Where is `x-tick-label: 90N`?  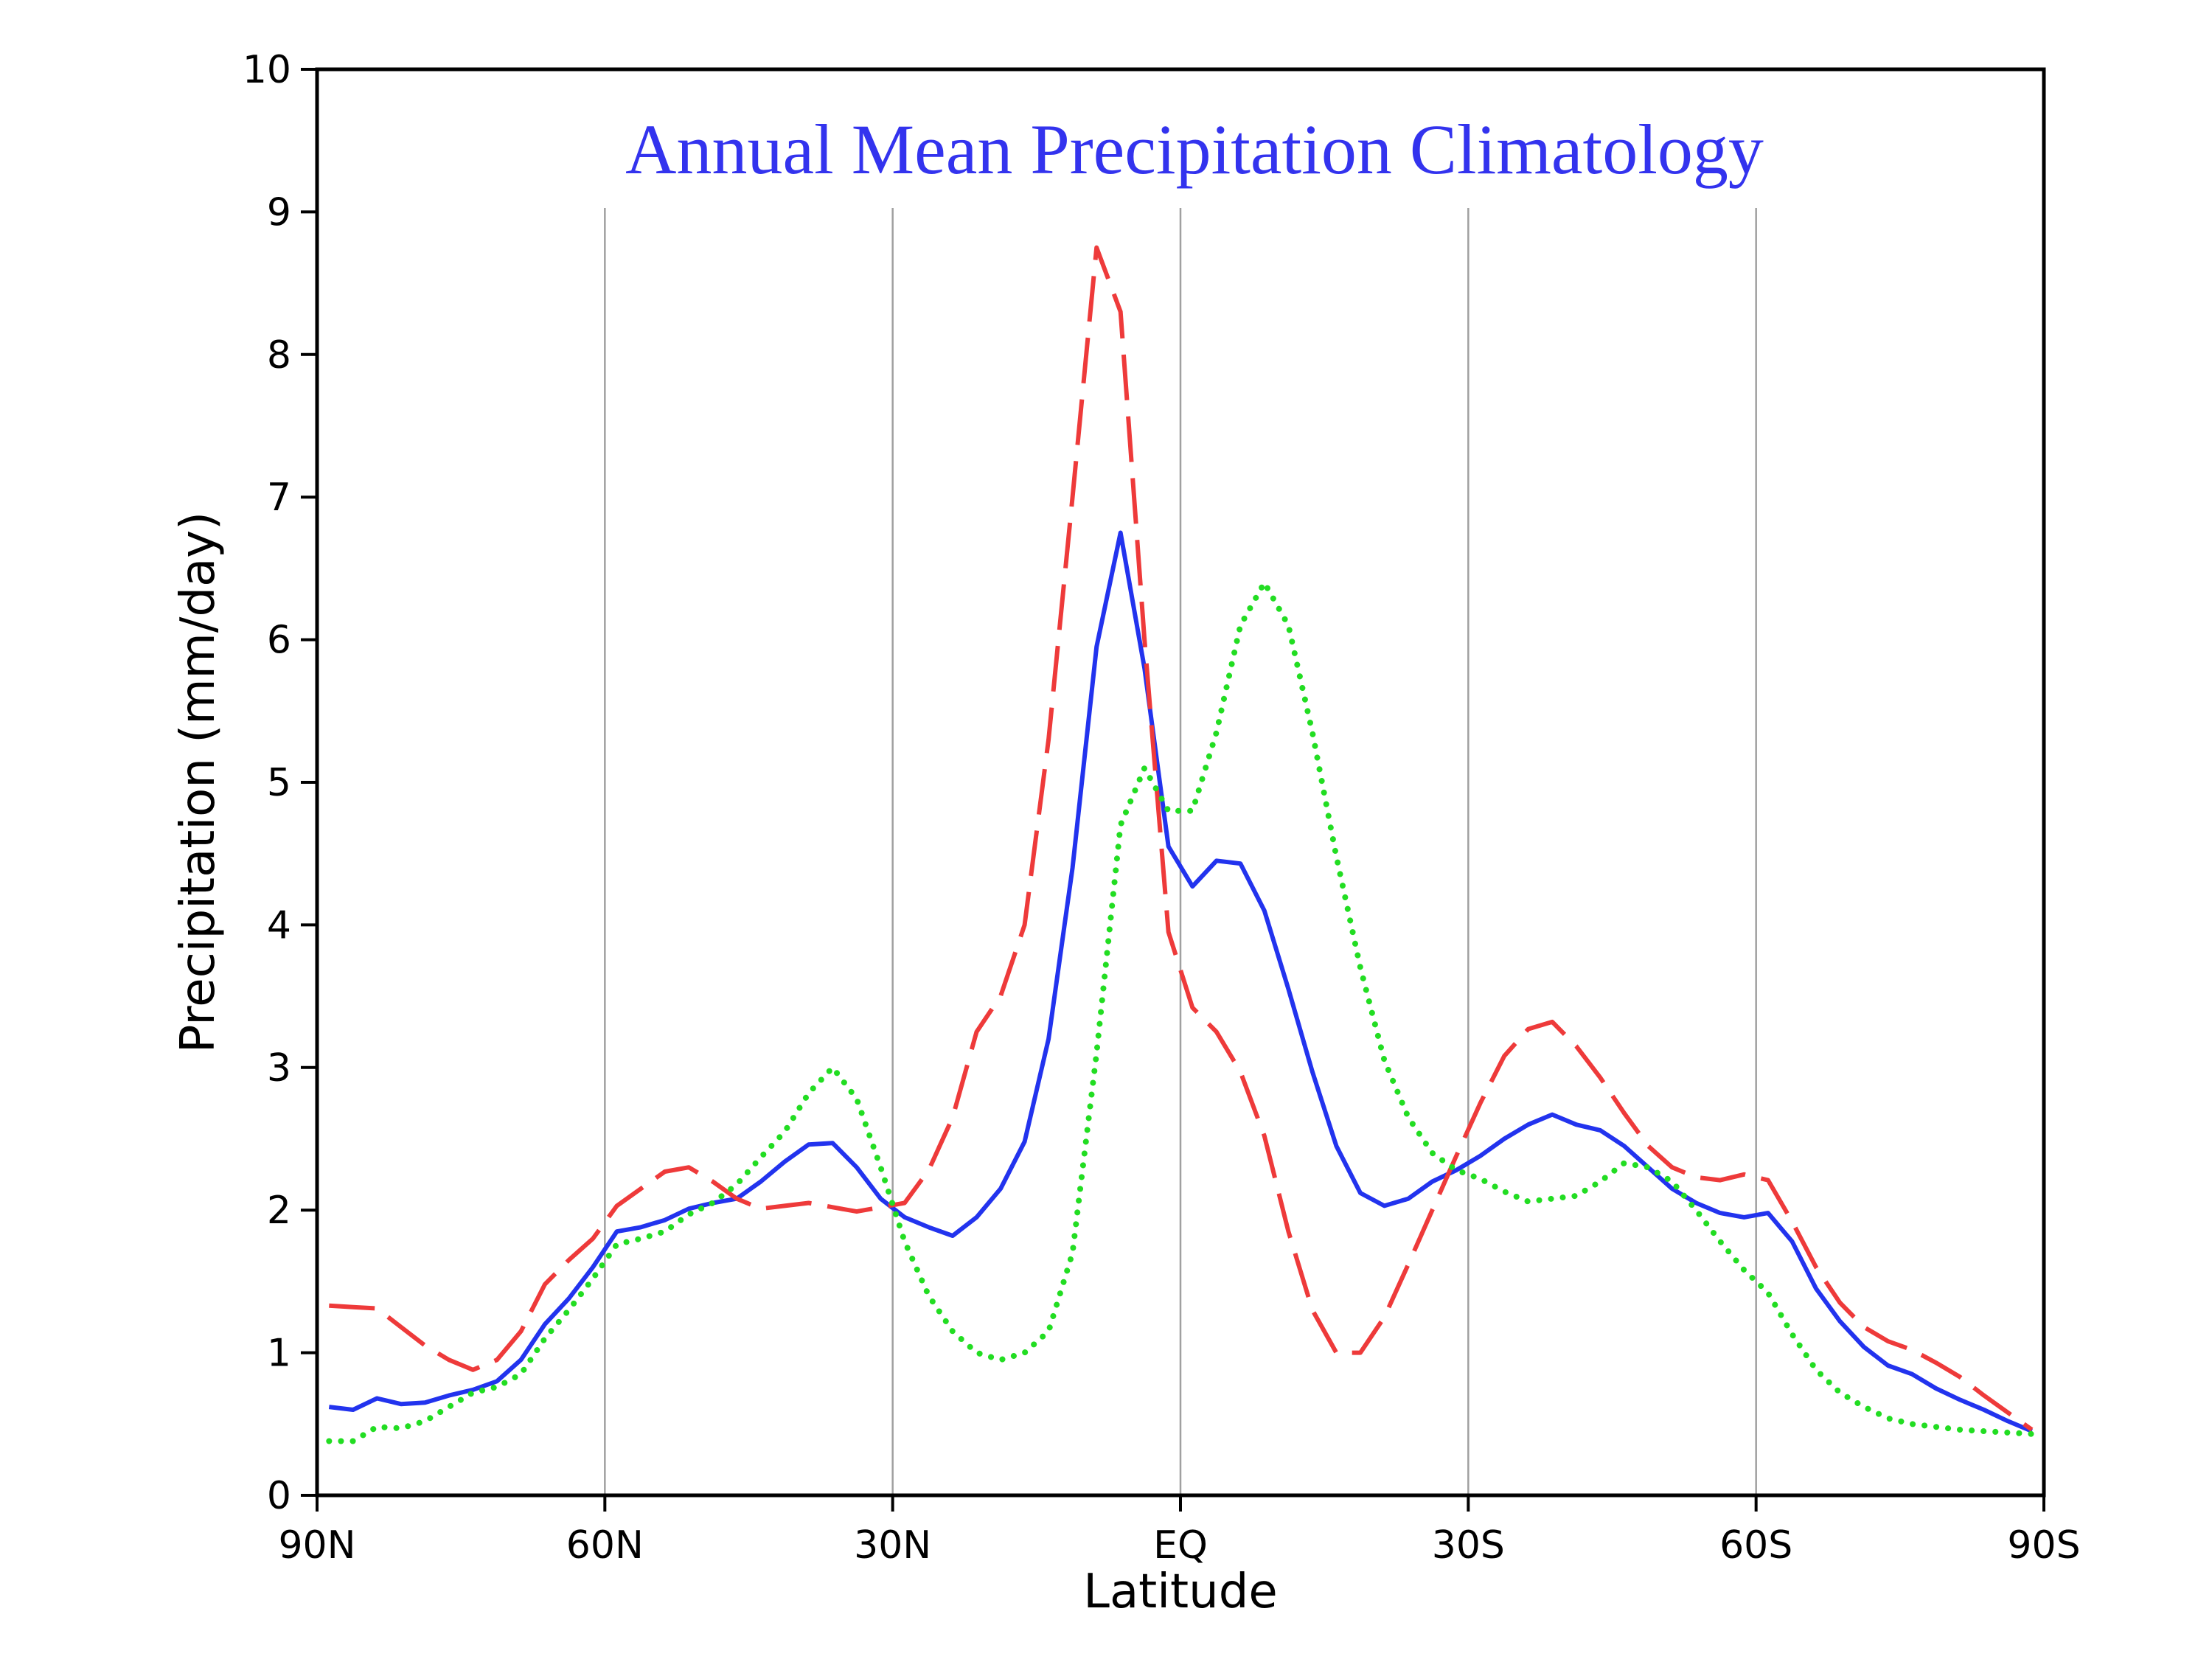
x-tick-label: 90N is located at coordinates (316, 1545).